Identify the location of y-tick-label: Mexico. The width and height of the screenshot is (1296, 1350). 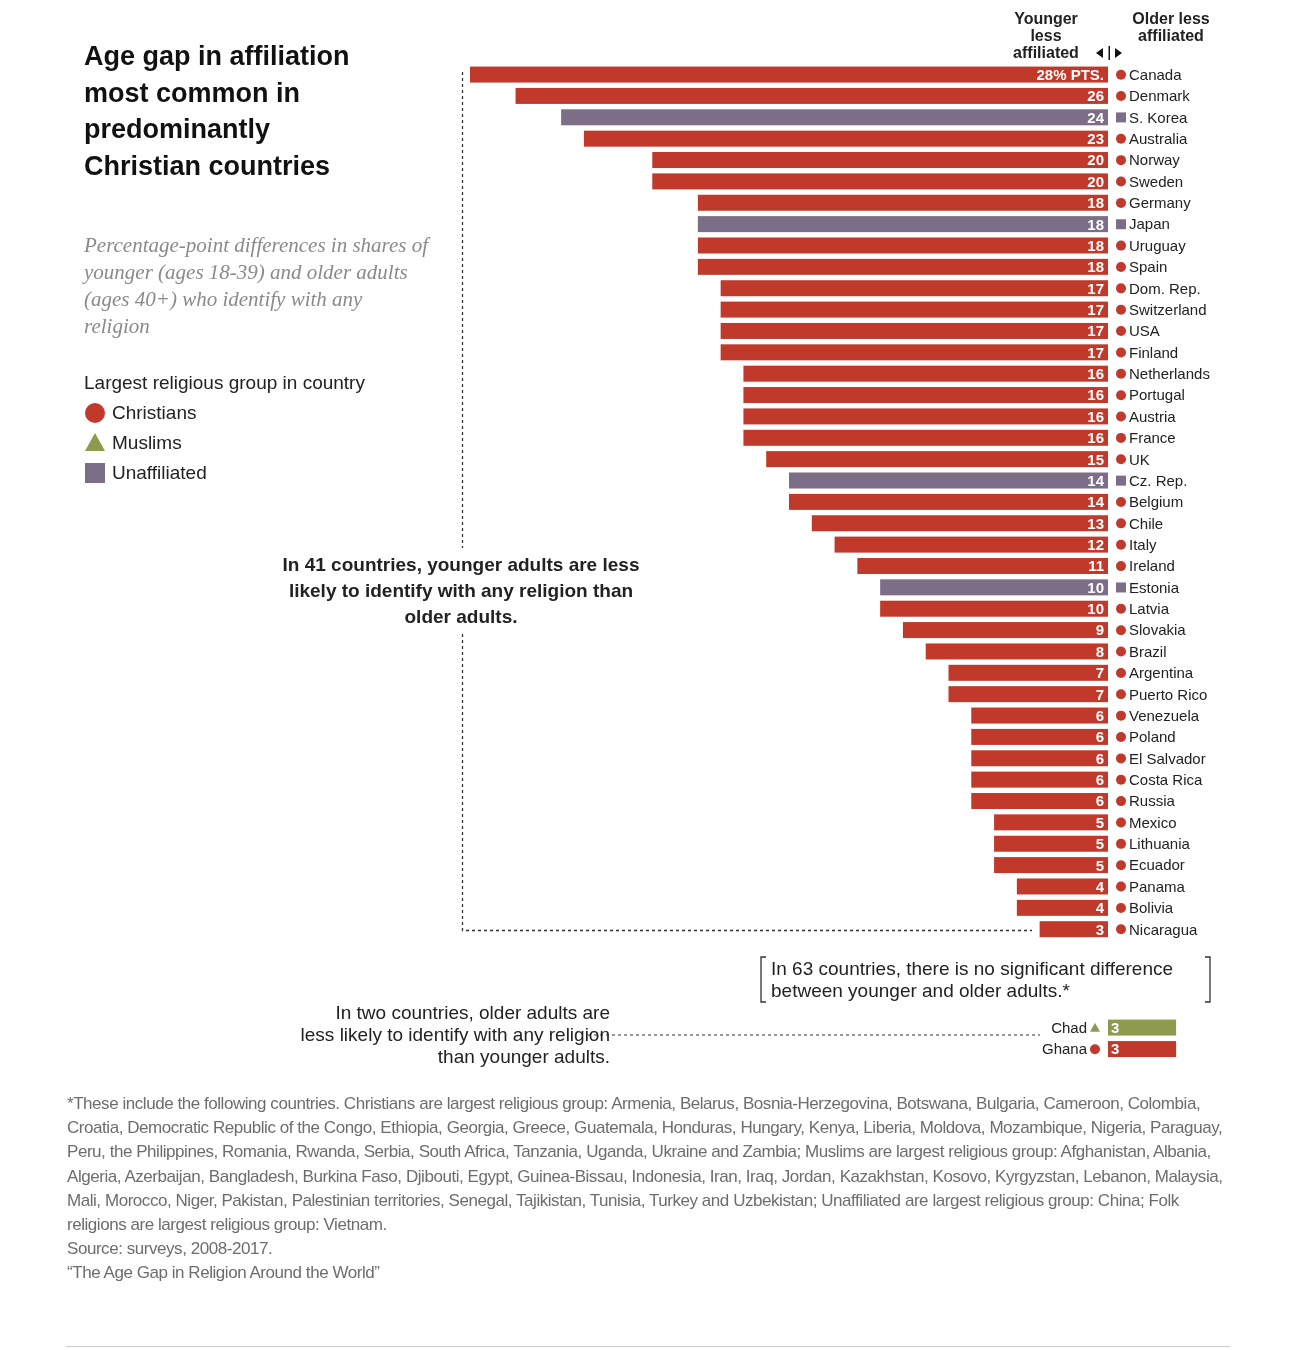
(1153, 822).